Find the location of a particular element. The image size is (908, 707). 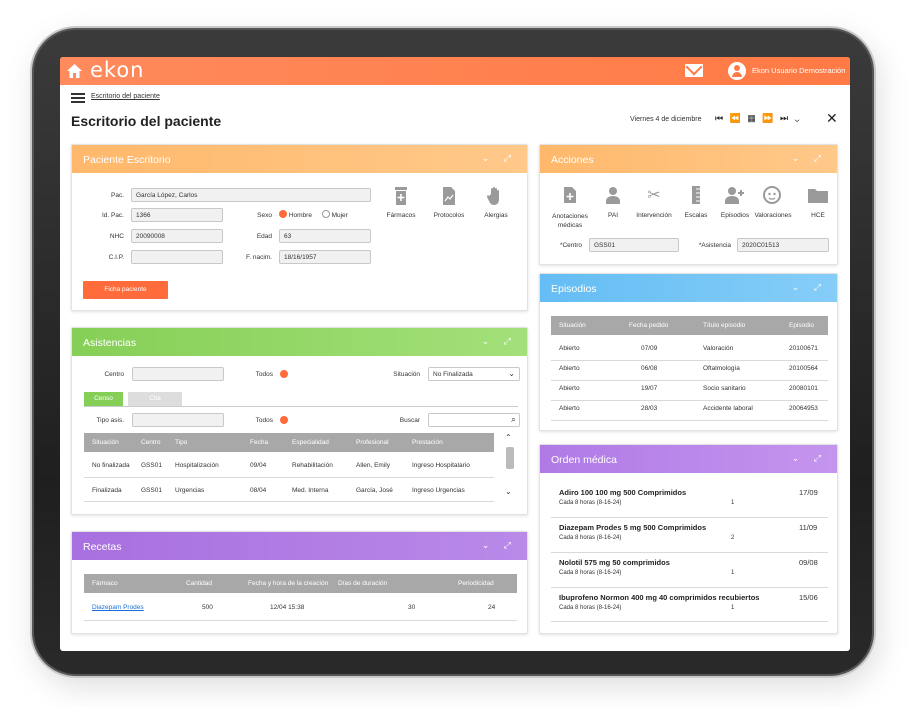

table-cell: Tipo is located at coordinates (181, 442).